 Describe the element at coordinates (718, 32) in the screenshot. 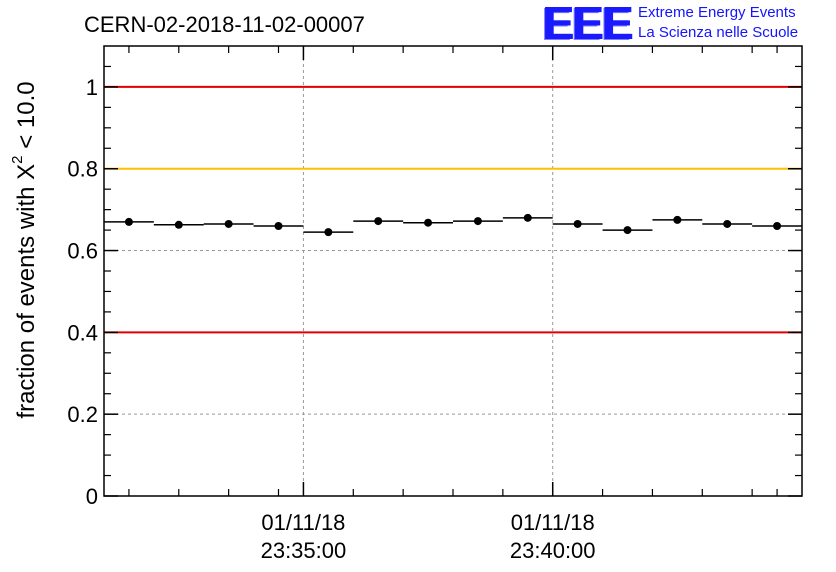

I see `logo-tagline-2: La Scienza nelle Scuole` at that location.